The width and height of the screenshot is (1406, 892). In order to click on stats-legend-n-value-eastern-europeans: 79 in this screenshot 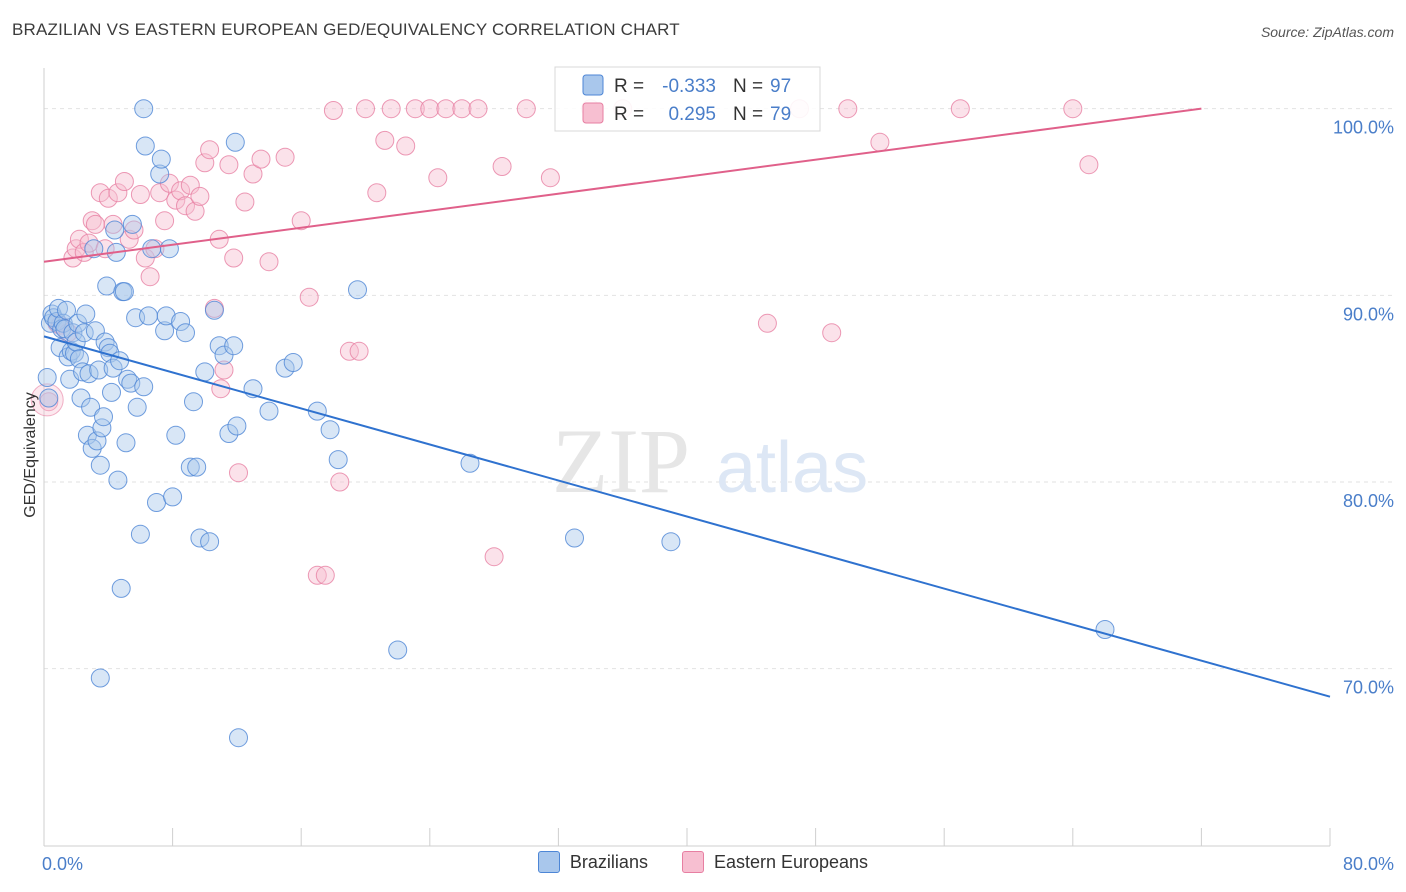, I will do `click(780, 114)`.